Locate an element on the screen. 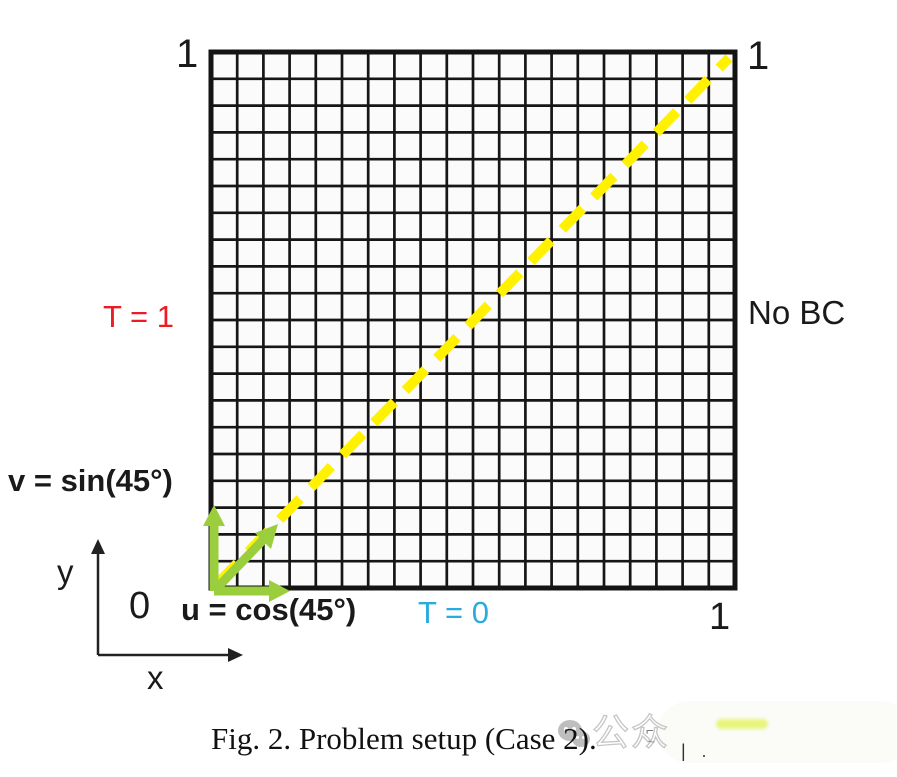 The height and width of the screenshot is (777, 897). coordinate-axes is located at coordinates (167, 600).